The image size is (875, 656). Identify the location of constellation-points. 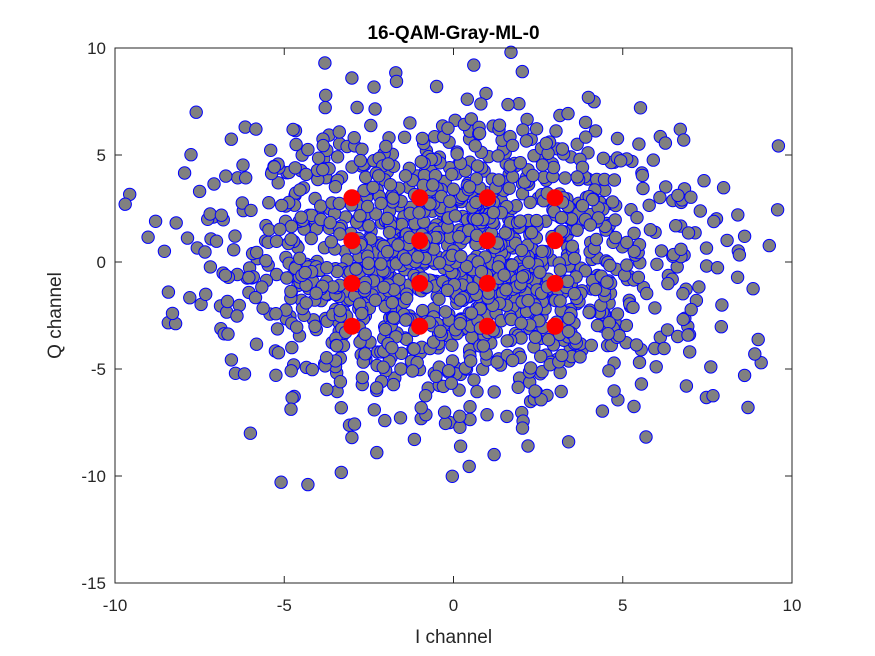
(453, 262).